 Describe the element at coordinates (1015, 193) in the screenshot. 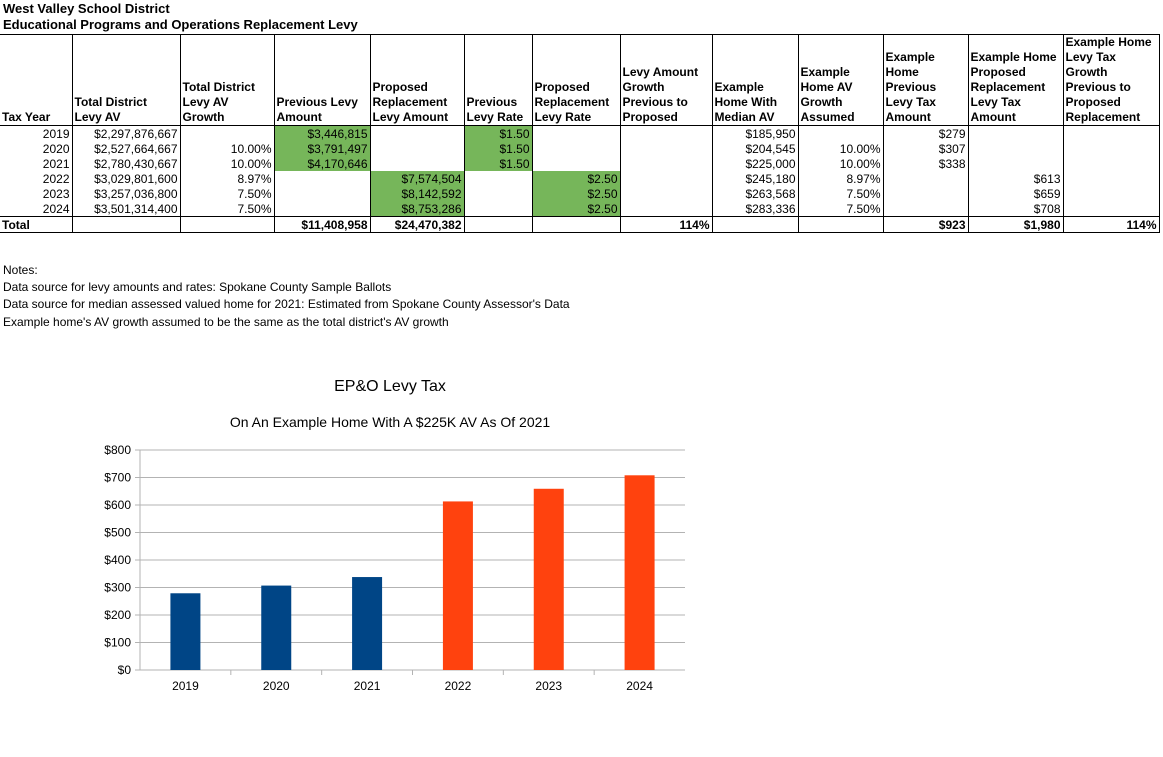

I see `table-cell: $659` at that location.